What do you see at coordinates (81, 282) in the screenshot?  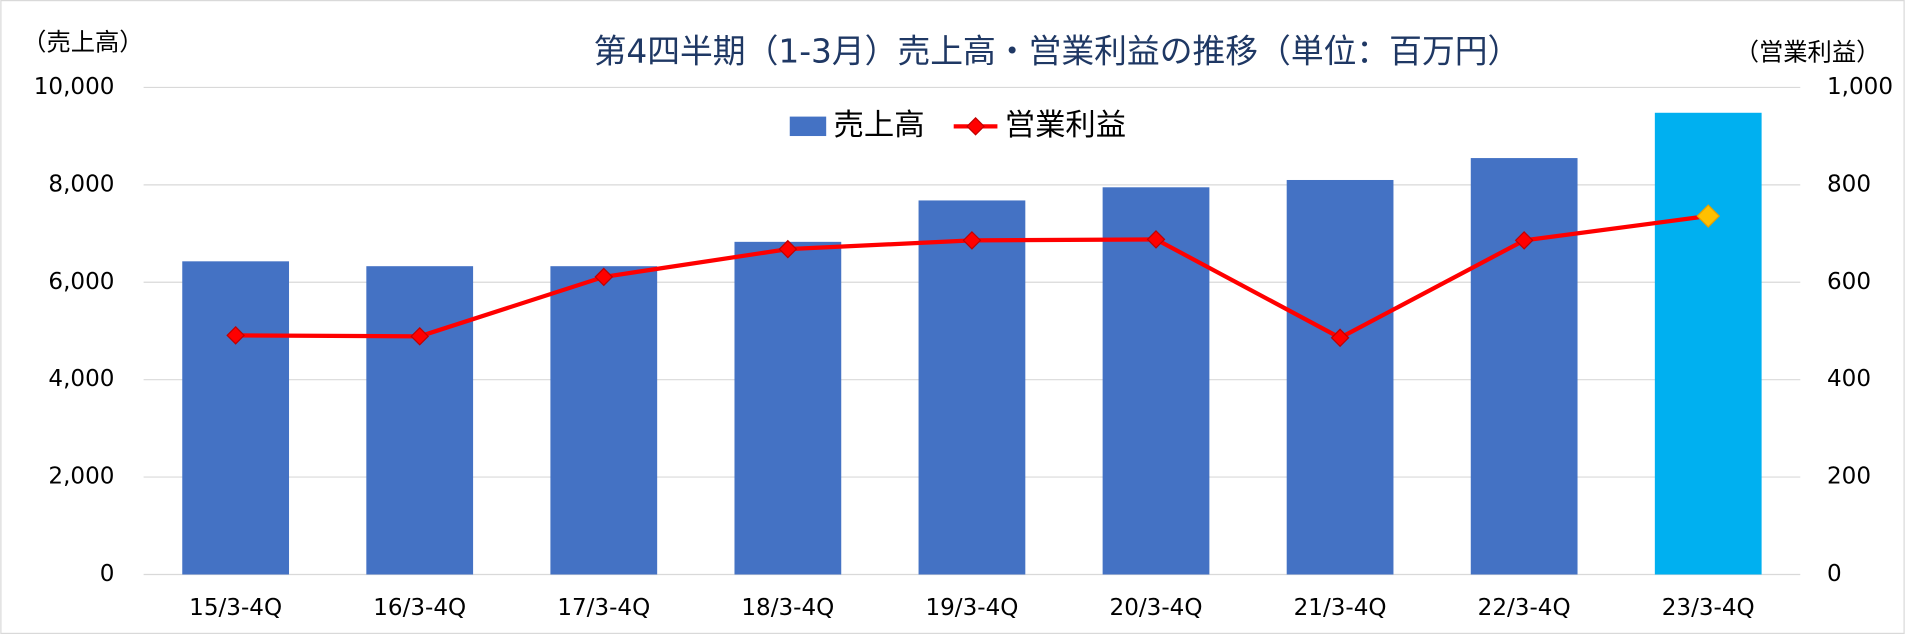 I see `y-tick-label: 6,000` at bounding box center [81, 282].